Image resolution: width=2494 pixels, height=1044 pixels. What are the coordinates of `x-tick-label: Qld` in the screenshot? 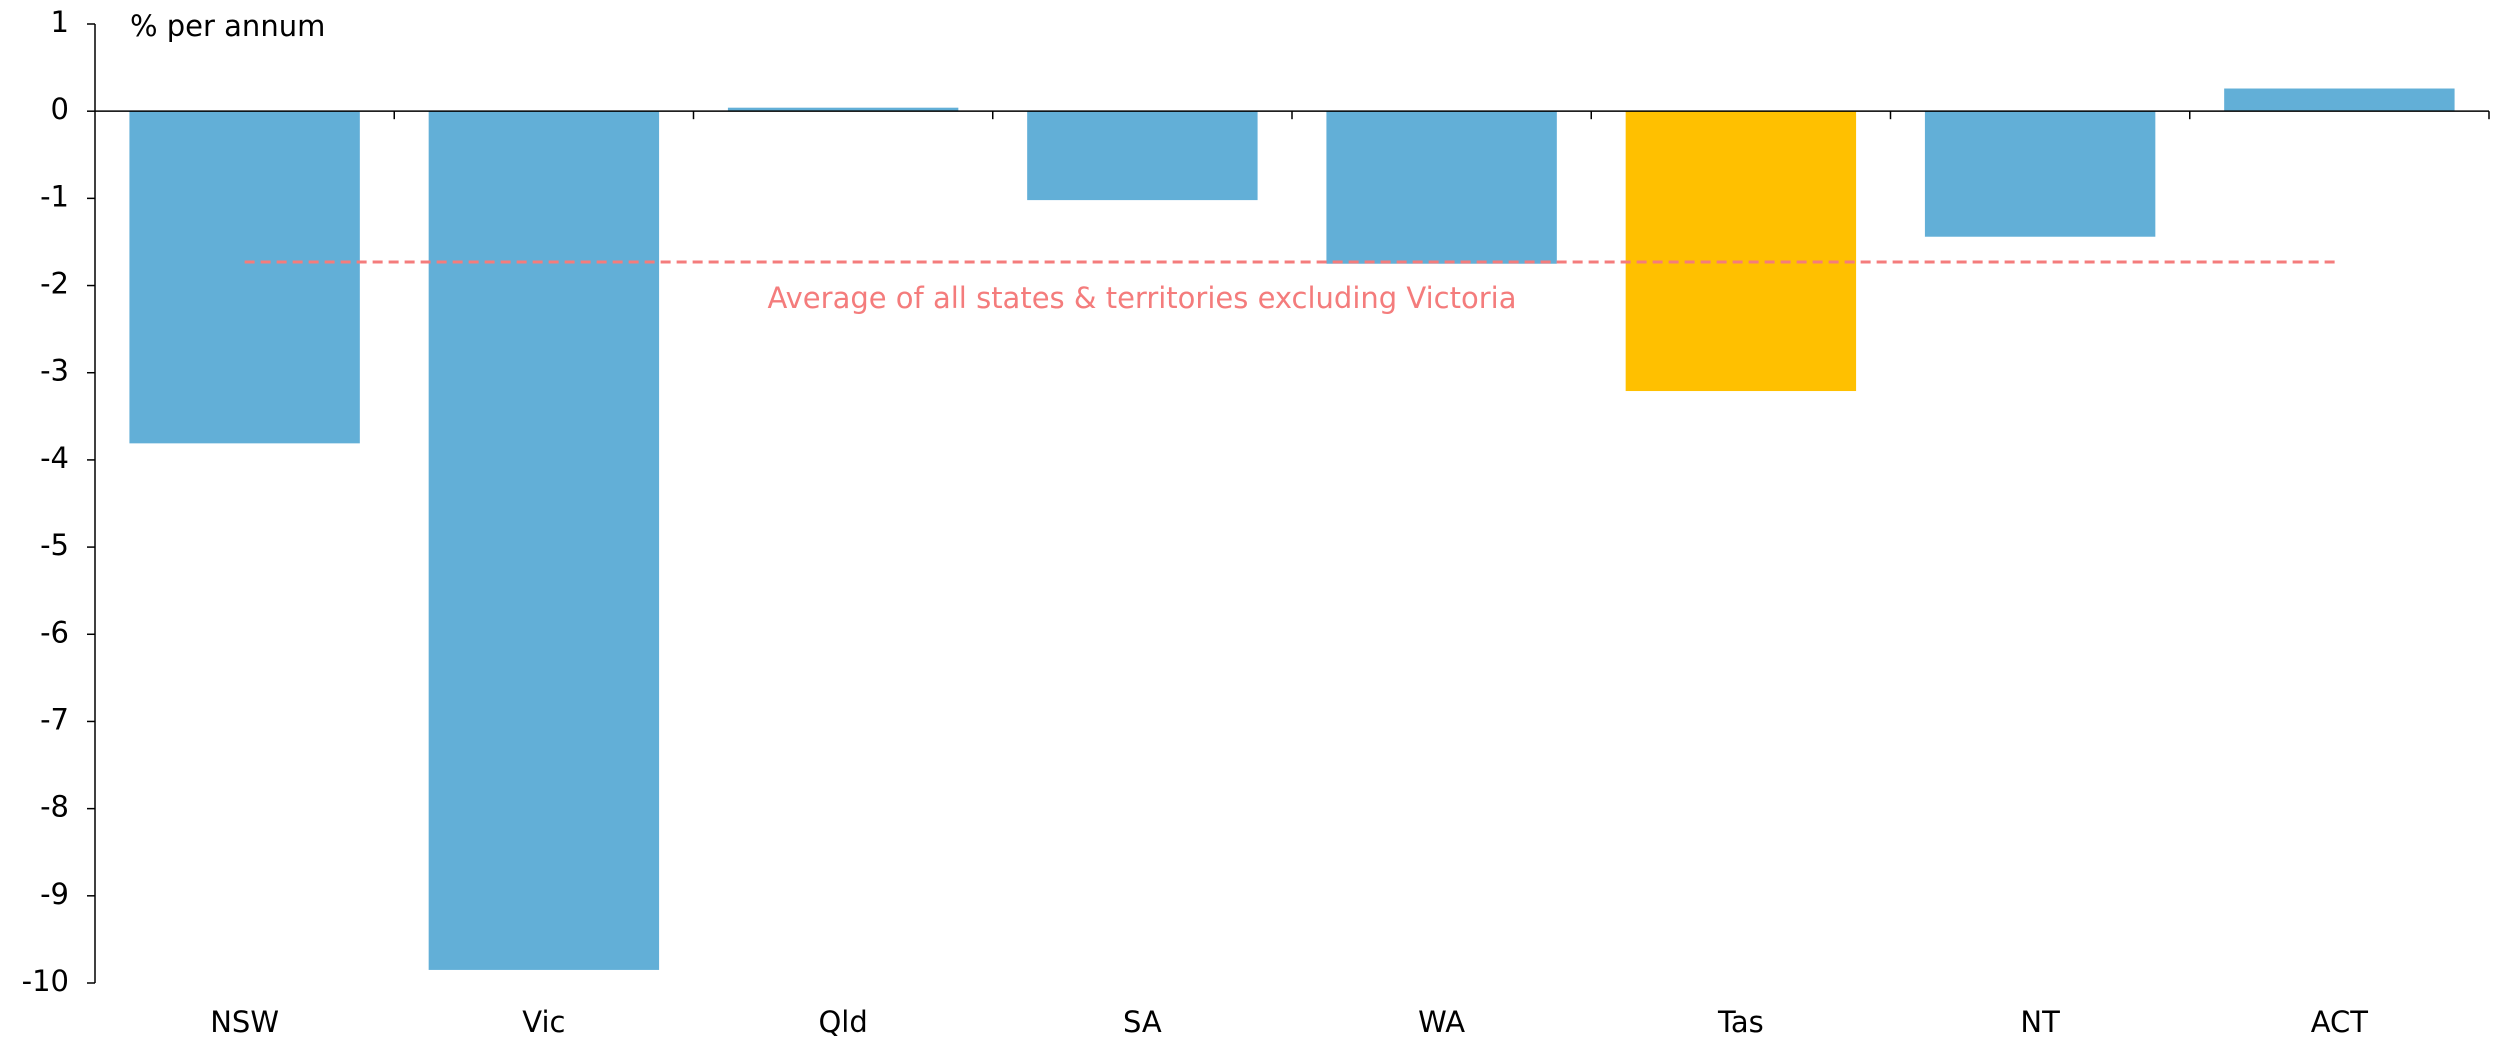 It's located at (842, 1022).